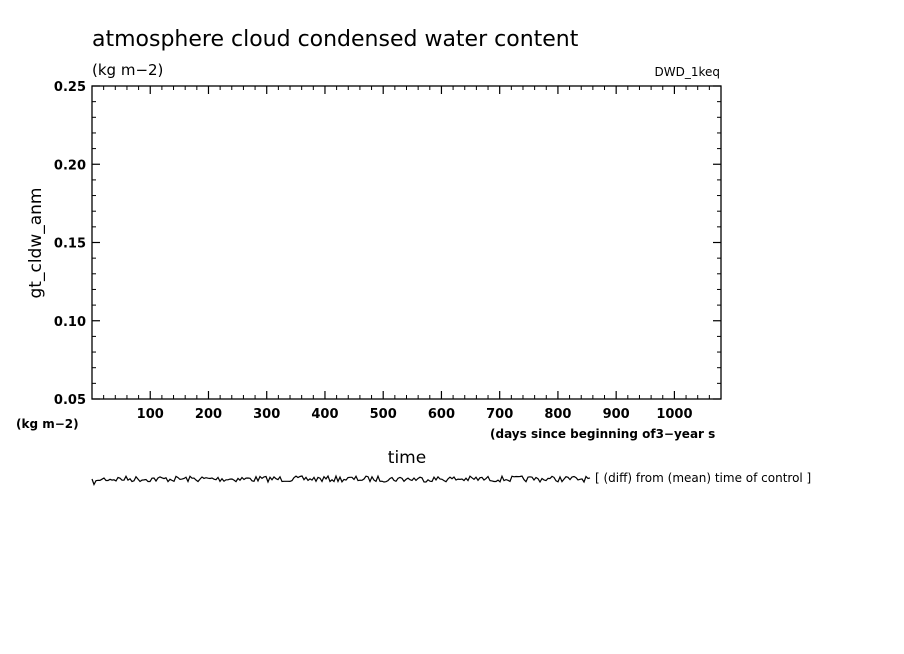 The width and height of the screenshot is (904, 654). Describe the element at coordinates (703, 478) in the screenshot. I see `overlay-label: [ (diff) from (mean) time of control ]` at that location.